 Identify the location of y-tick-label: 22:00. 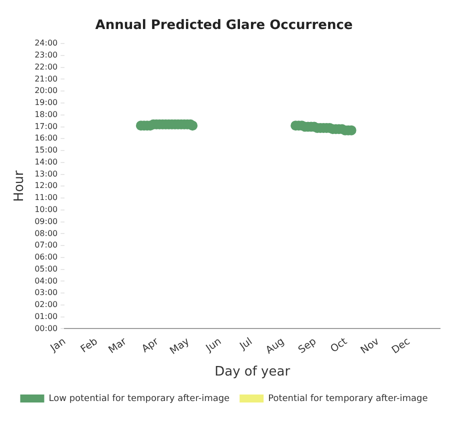
(46, 67).